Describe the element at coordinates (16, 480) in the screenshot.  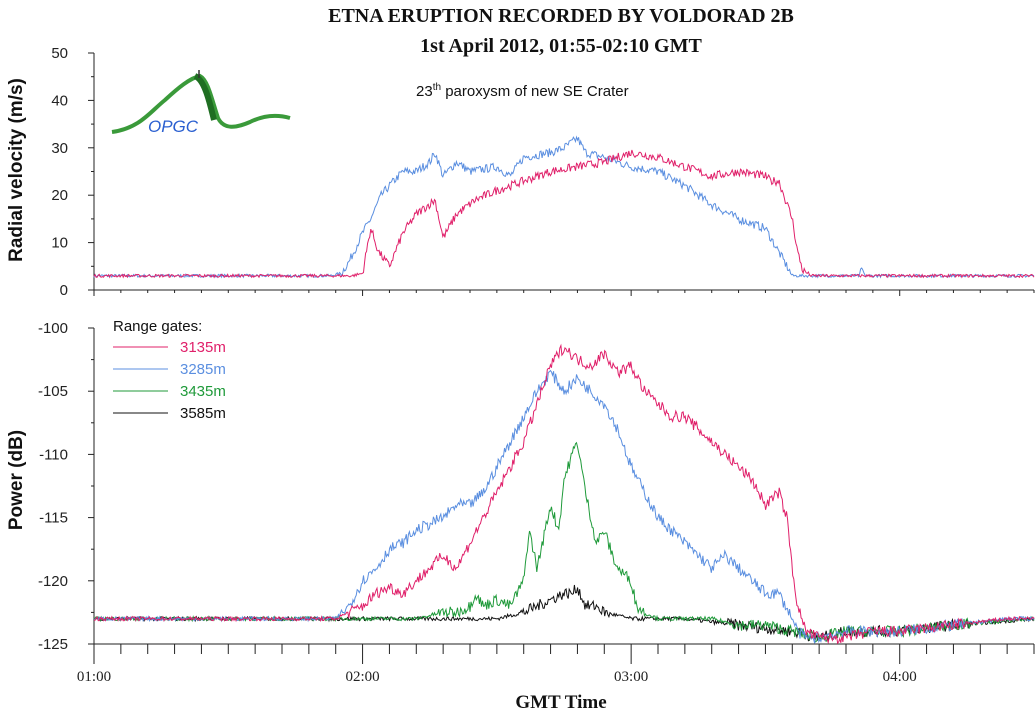
I see `power-ylabel: Power (dB)` at that location.